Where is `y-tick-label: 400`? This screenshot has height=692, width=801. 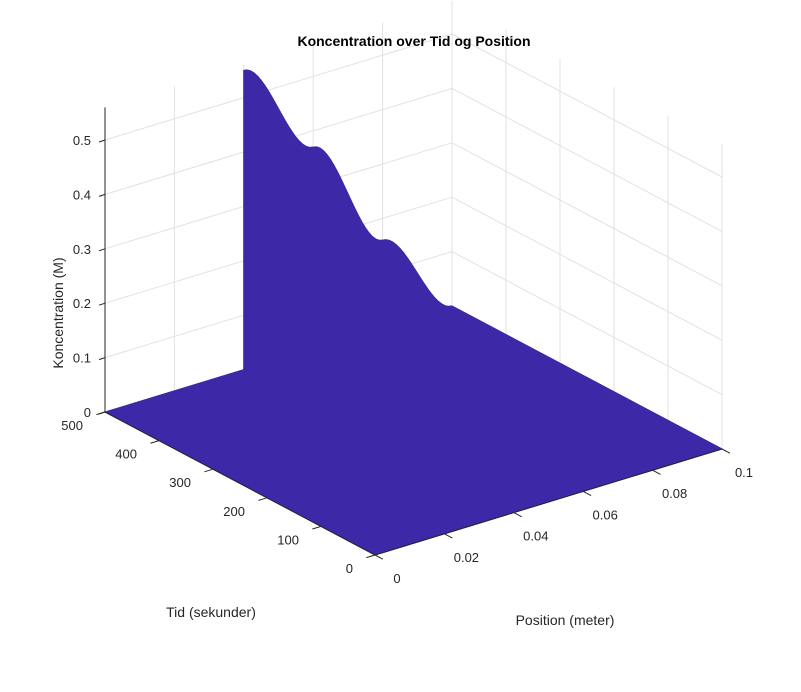
y-tick-label: 400 is located at coordinates (126, 454).